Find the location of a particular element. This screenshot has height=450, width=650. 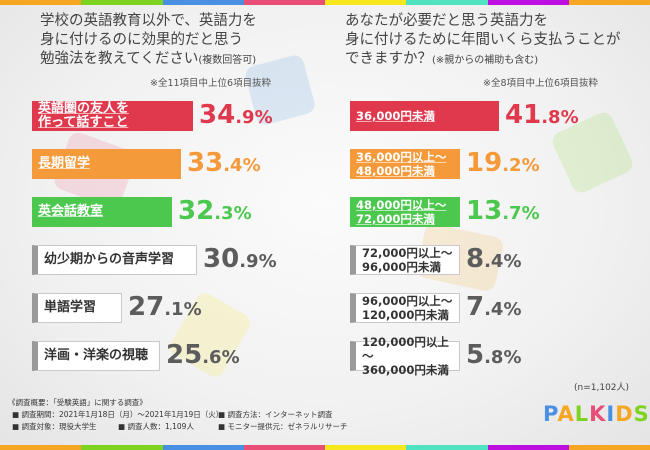

bar-row: 英語圏の友人を 作って話すこと 34.9% is located at coordinates (182, 116).